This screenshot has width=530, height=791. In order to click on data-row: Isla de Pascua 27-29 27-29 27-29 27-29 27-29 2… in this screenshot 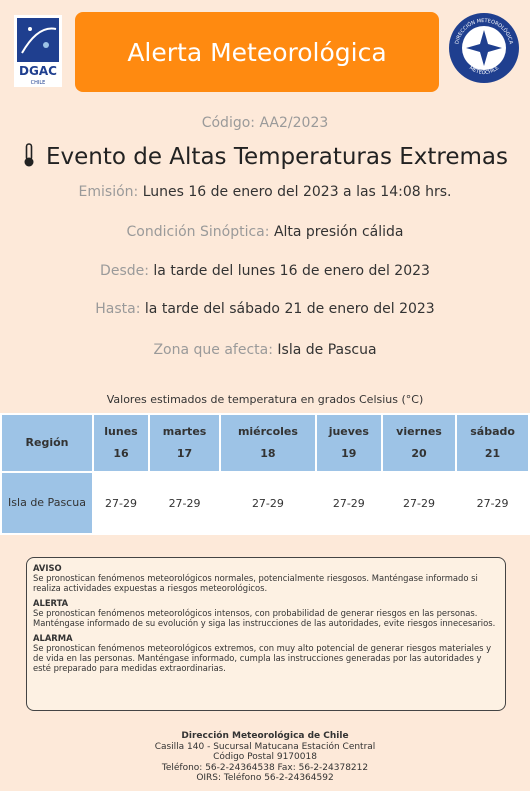, I will do `click(265, 503)`.